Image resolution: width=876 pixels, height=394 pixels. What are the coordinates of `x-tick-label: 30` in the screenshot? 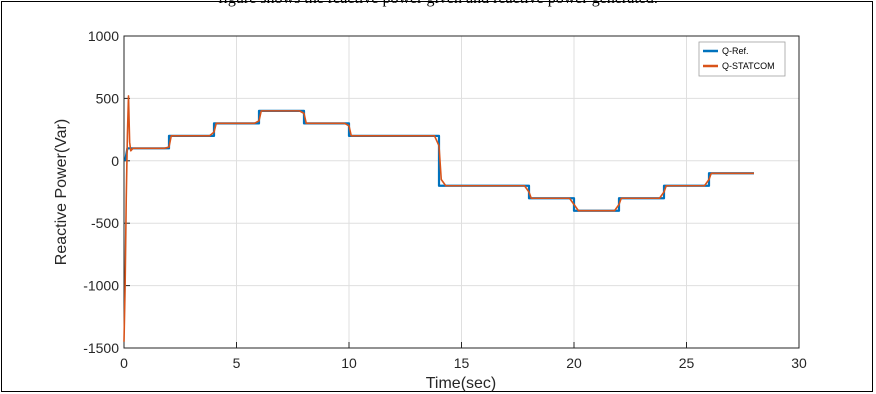 It's located at (799, 363).